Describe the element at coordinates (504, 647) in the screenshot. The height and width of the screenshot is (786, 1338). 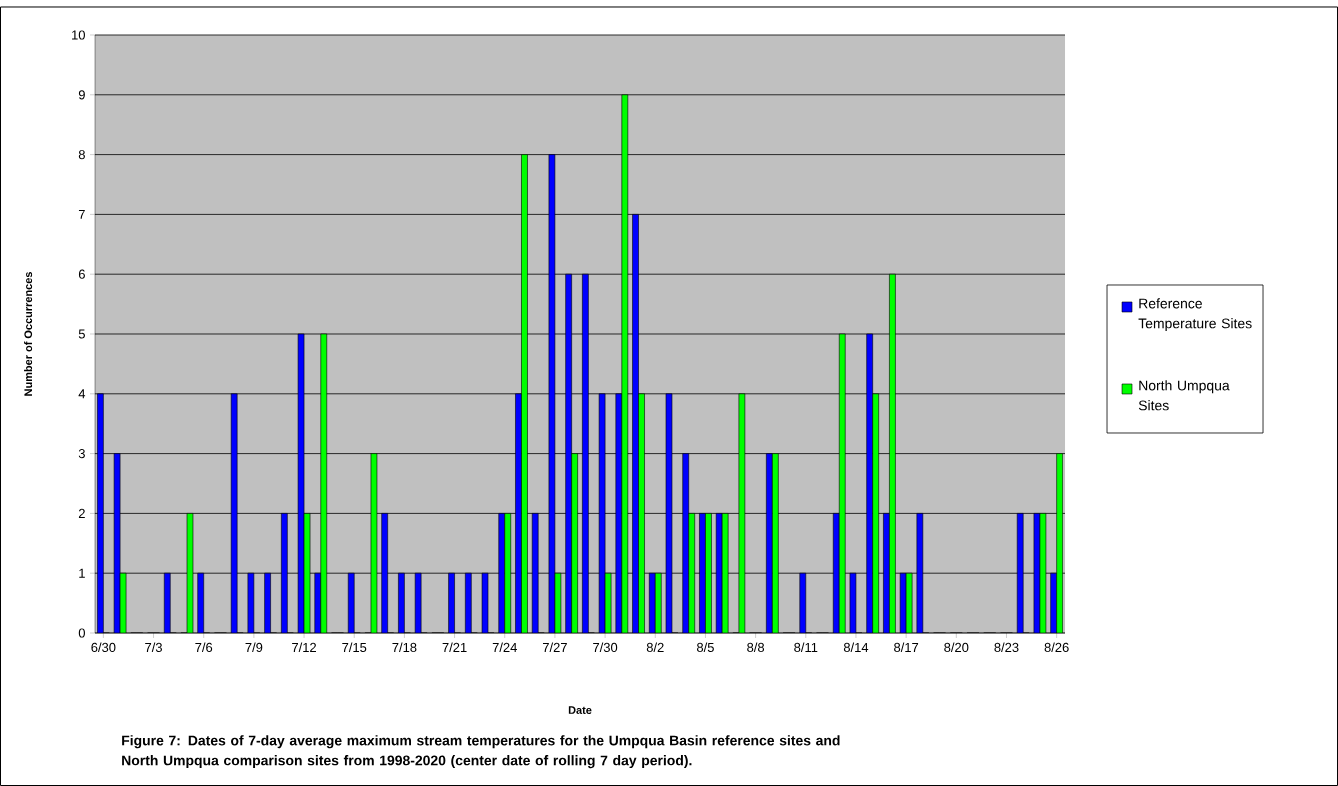
I see `x-tick-label: 7/24` at that location.